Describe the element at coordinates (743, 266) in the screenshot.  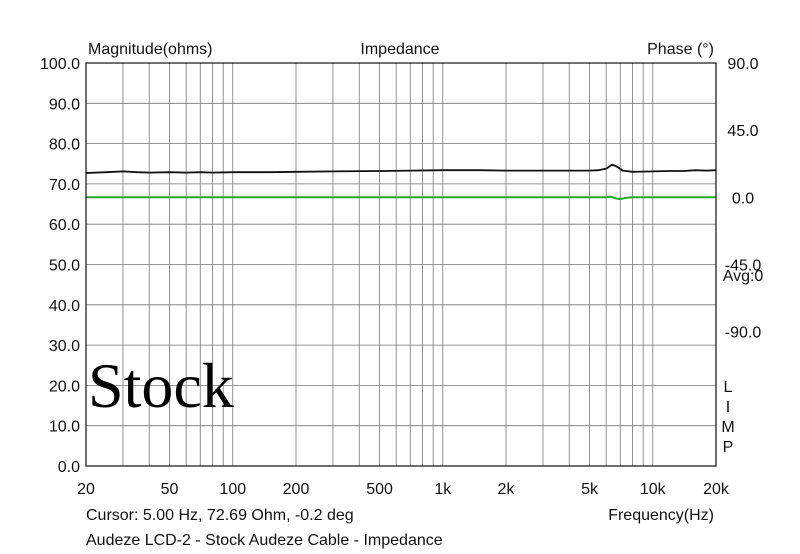
I see `y2-tick-label: -45.0` at that location.